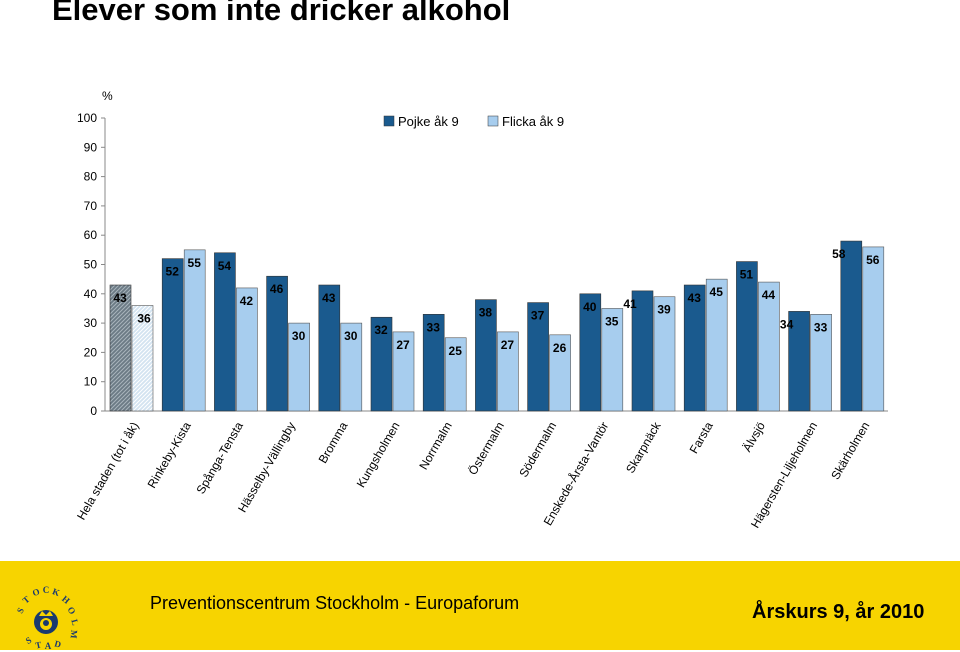  What do you see at coordinates (87, 118) in the screenshot?
I see `y-tick-label: 100` at bounding box center [87, 118].